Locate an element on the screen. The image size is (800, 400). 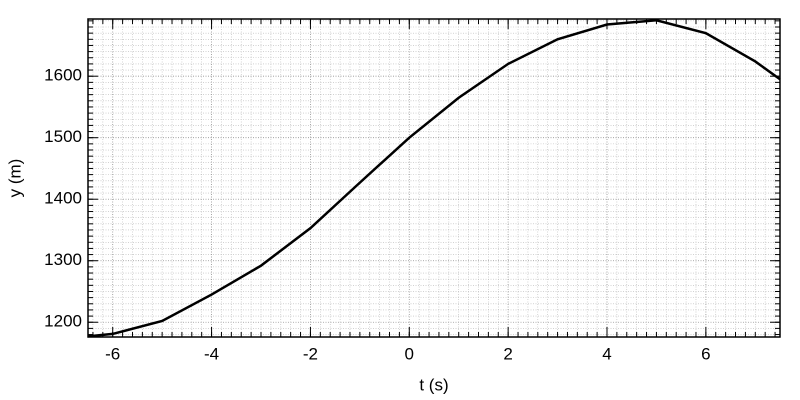
x-axis-label: t (s) is located at coordinates (433, 384).